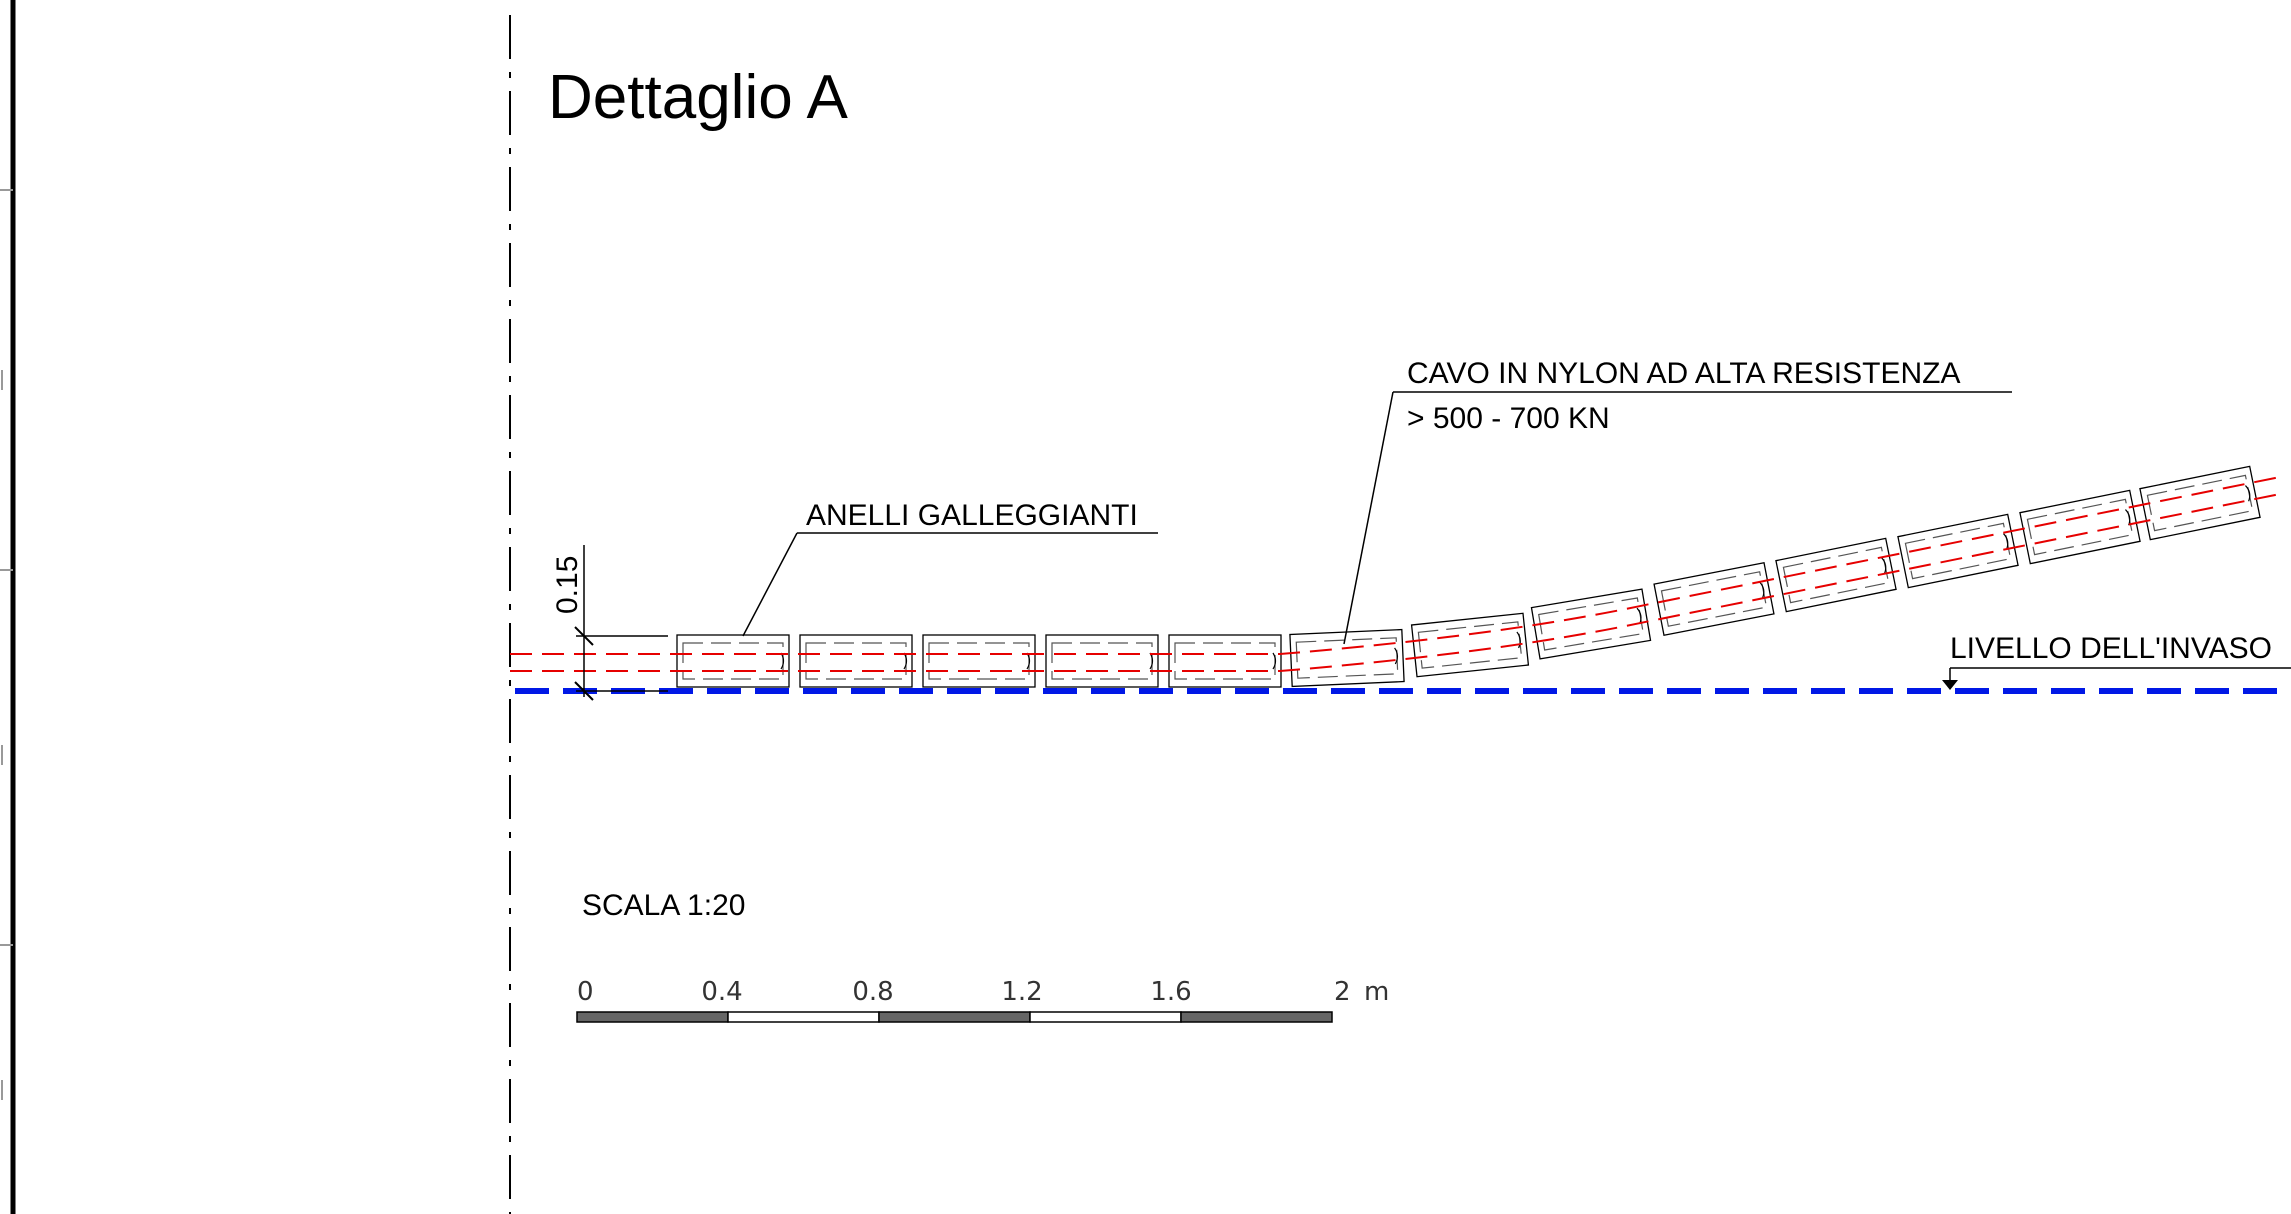 This screenshot has width=2291, height=1214. I want to click on cable-callout-leader, so click(1677, 518).